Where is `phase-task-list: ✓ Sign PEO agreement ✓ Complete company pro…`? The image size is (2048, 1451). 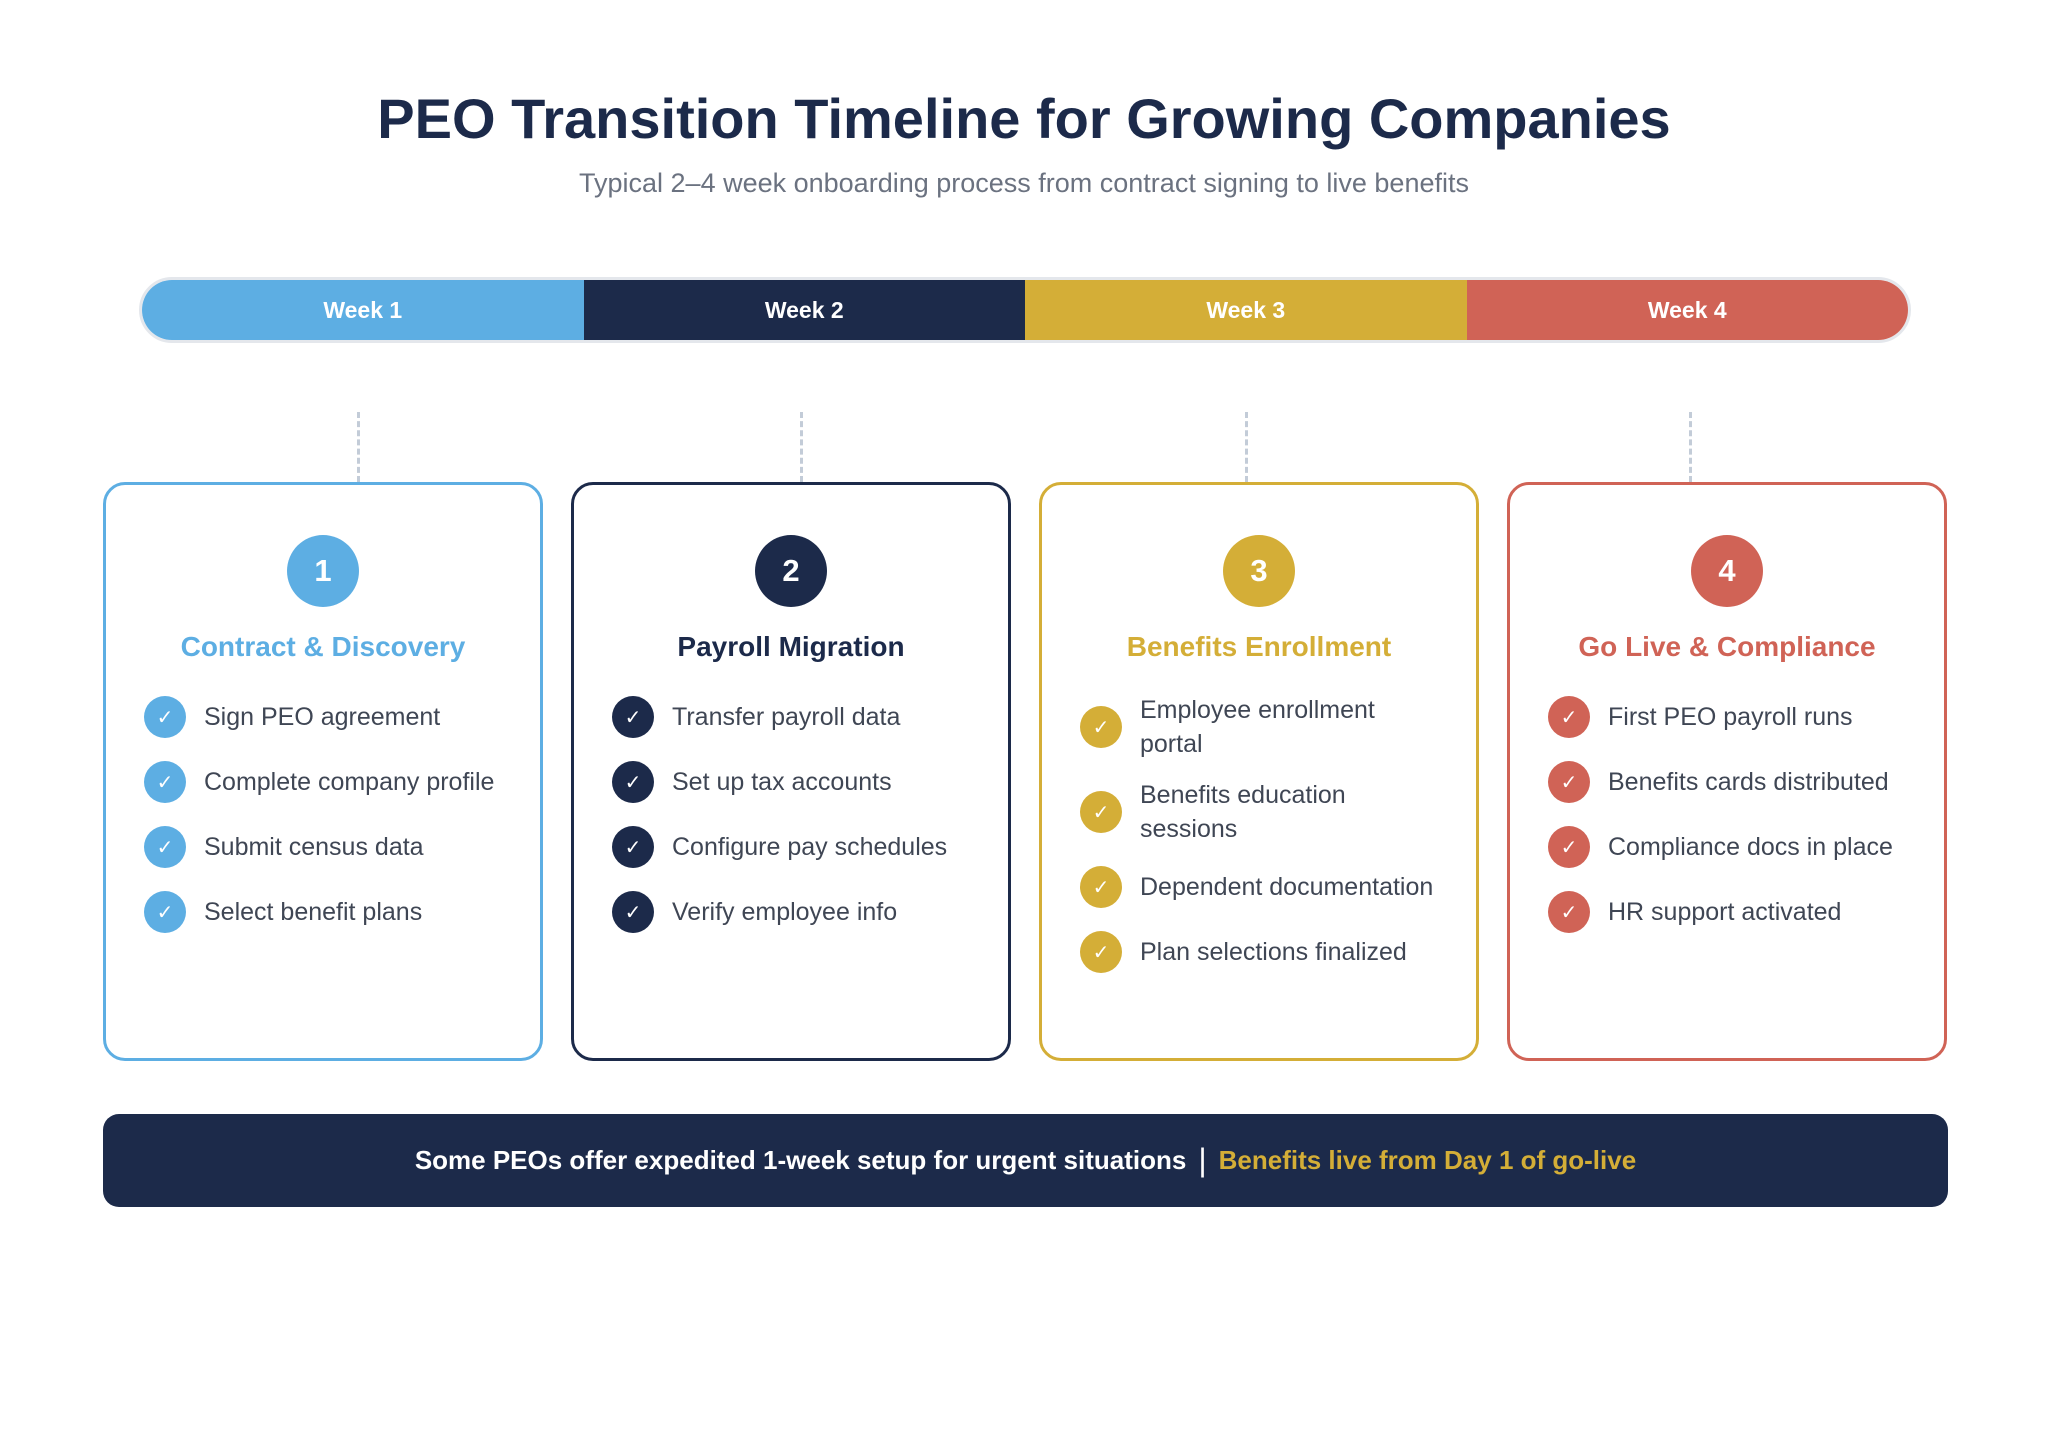 phase-task-list: ✓ Sign PEO agreement ✓ Complete company pro… is located at coordinates (332, 823).